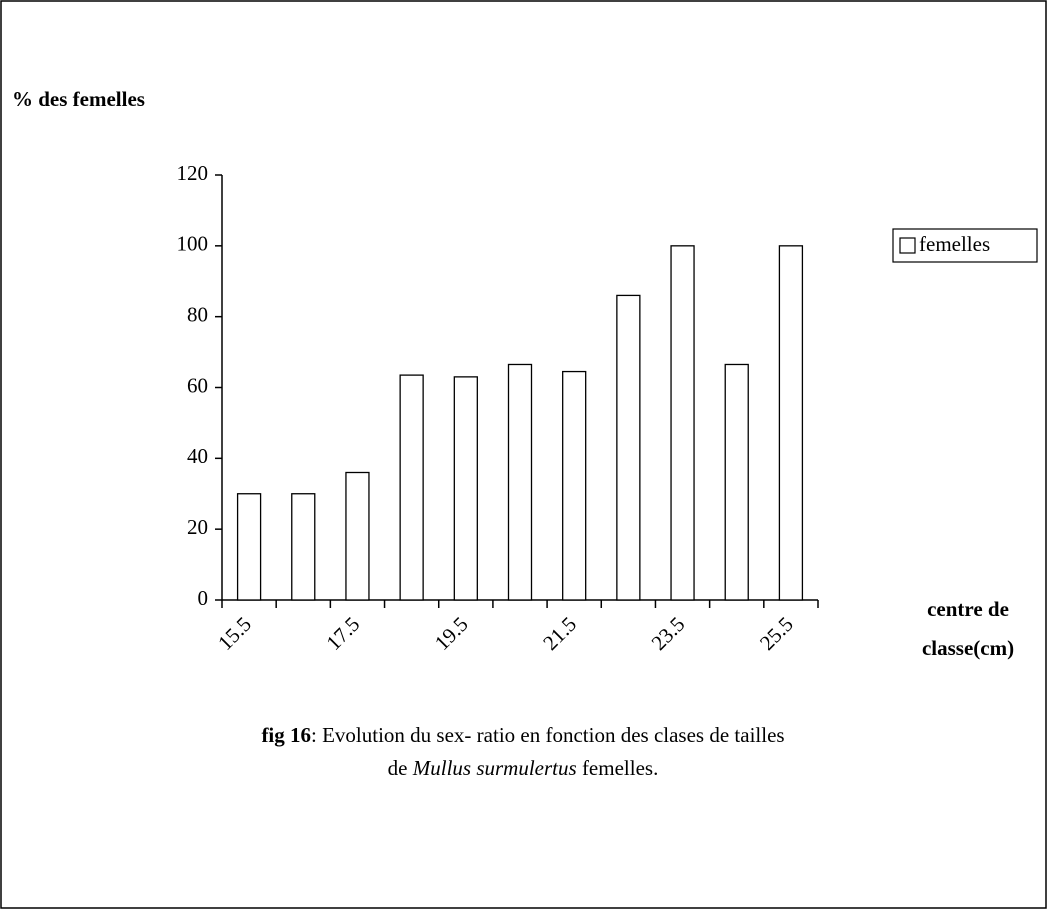  I want to click on legend-swatch, so click(907, 245).